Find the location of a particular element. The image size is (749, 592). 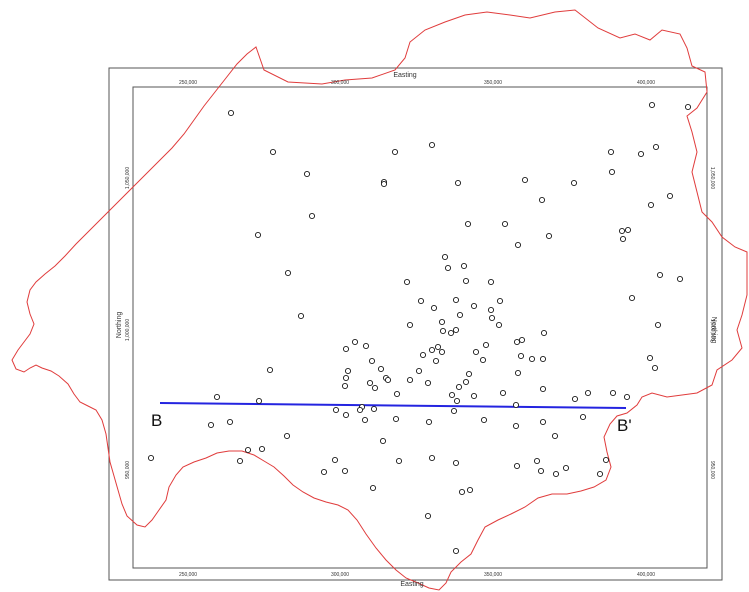

northing-tick-left: 950,000 is located at coordinates (128, 470).